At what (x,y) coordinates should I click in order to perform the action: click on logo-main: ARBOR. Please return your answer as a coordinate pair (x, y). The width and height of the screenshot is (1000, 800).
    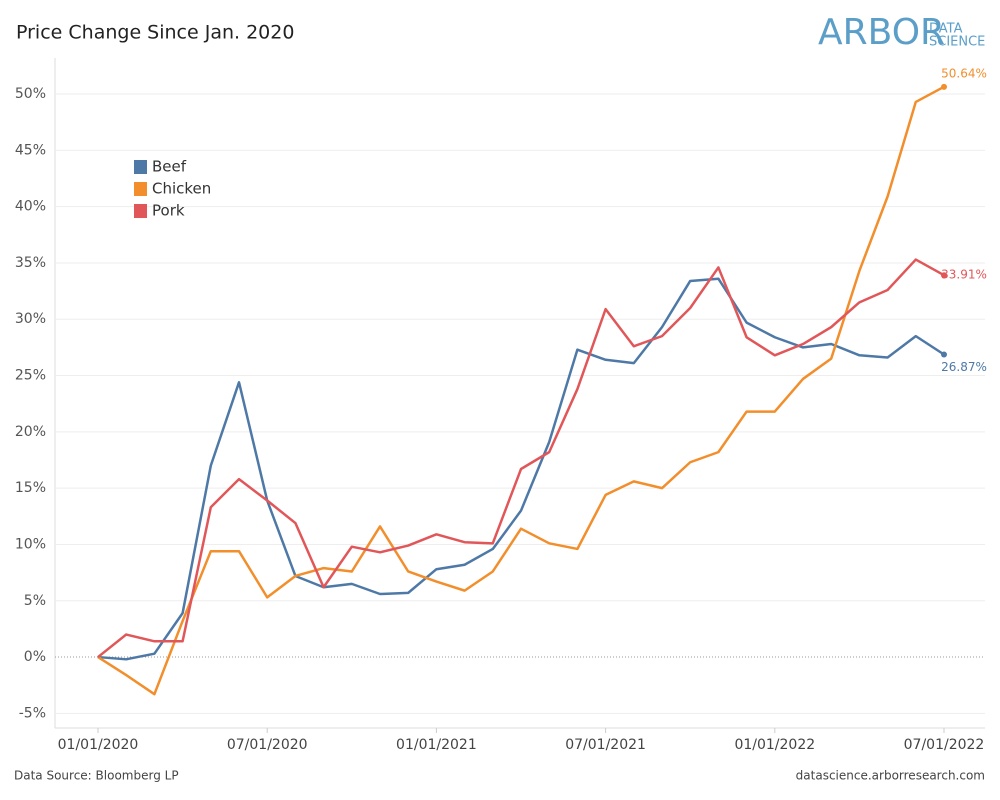
    Looking at the image, I should click on (881, 32).